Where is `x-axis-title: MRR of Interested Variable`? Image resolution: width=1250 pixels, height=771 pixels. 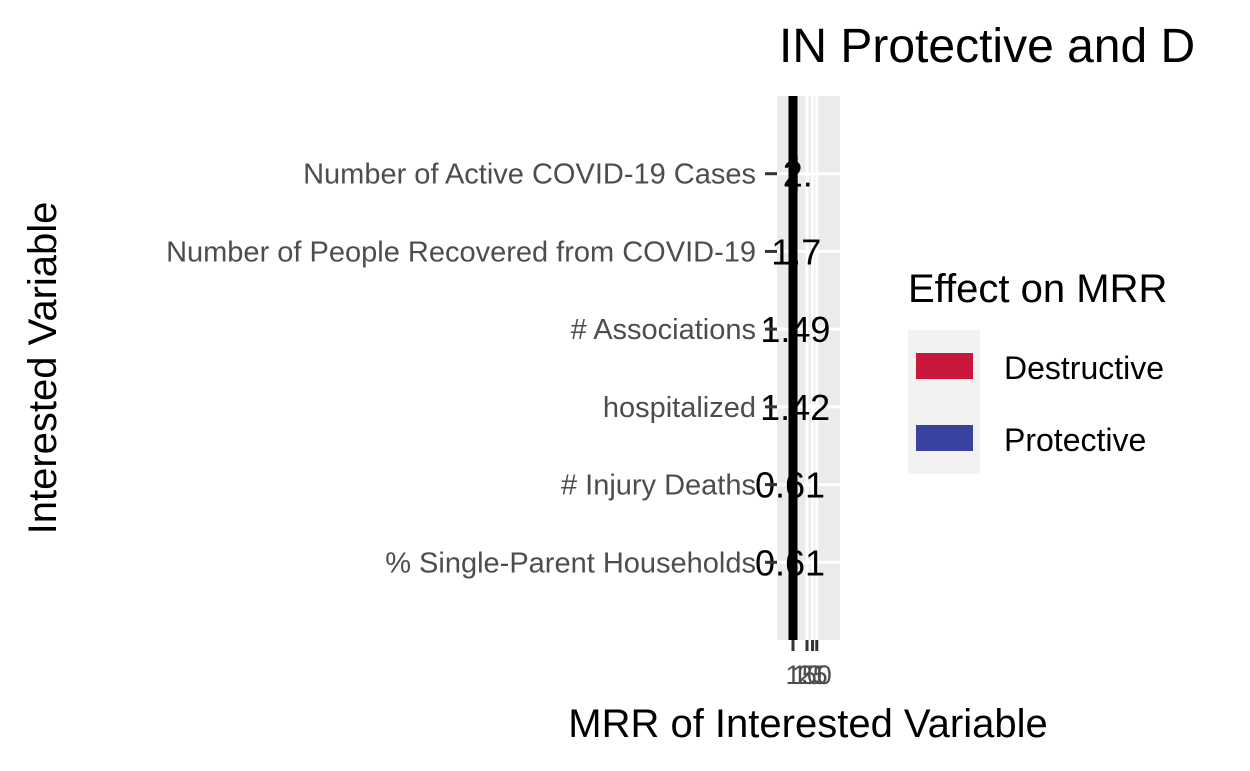
x-axis-title: MRR of Interested Variable is located at coordinates (807, 724).